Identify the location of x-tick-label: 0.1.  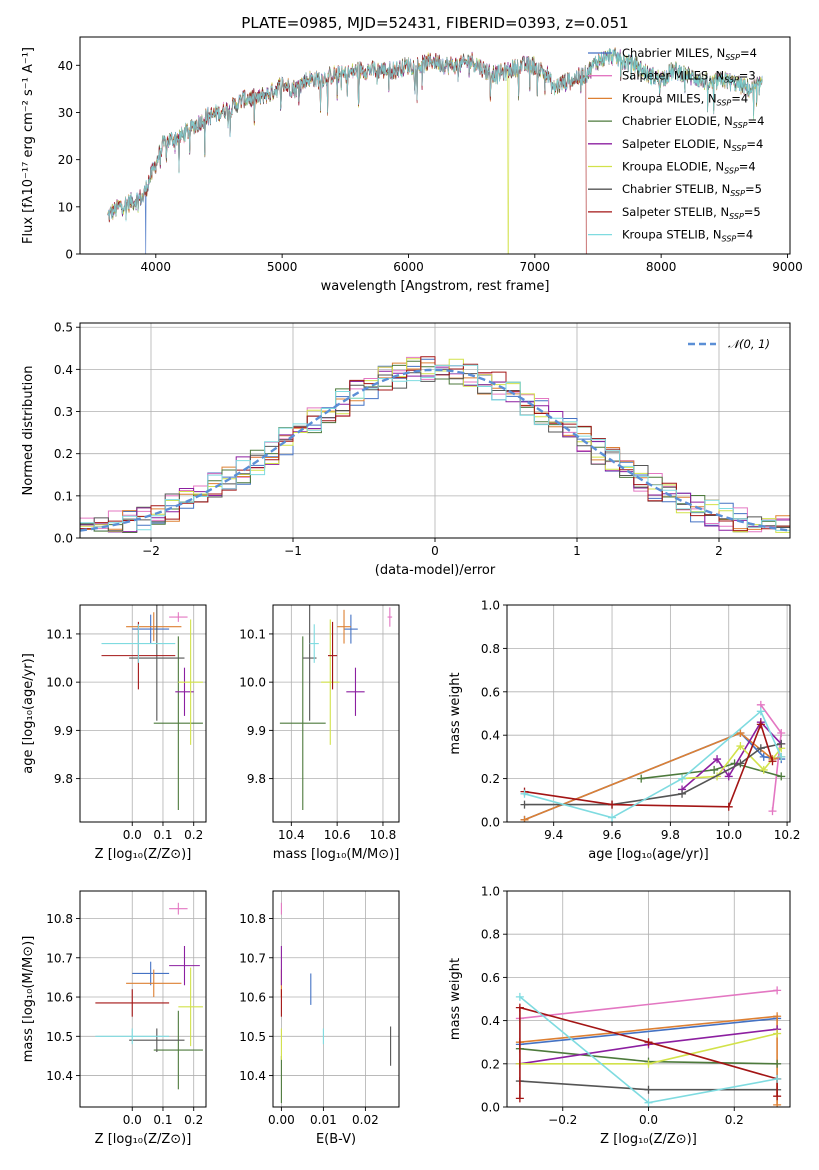
(162, 1120).